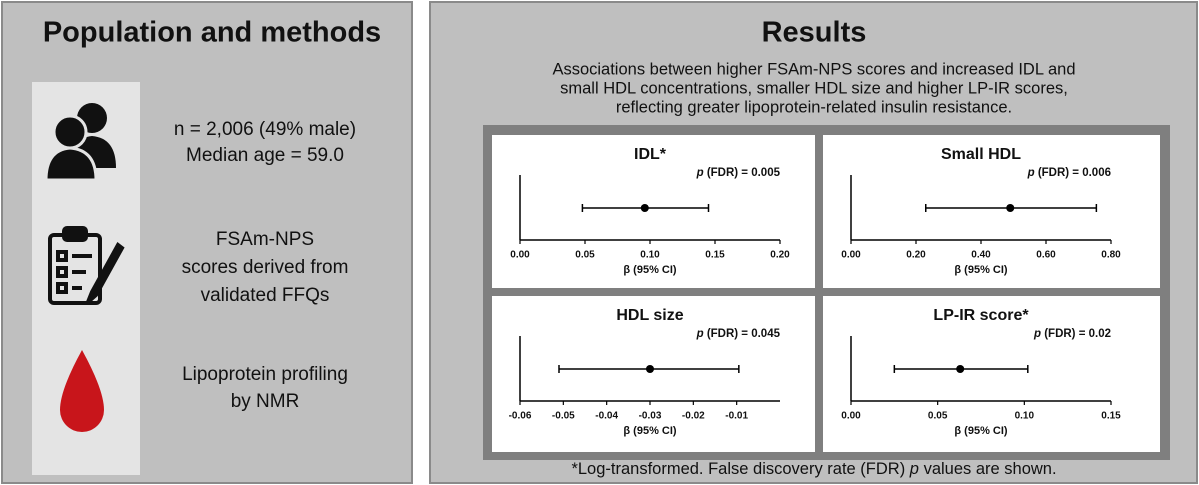 This screenshot has width=1199, height=485. Describe the element at coordinates (86, 265) in the screenshot. I see `clipboard-icon` at that location.